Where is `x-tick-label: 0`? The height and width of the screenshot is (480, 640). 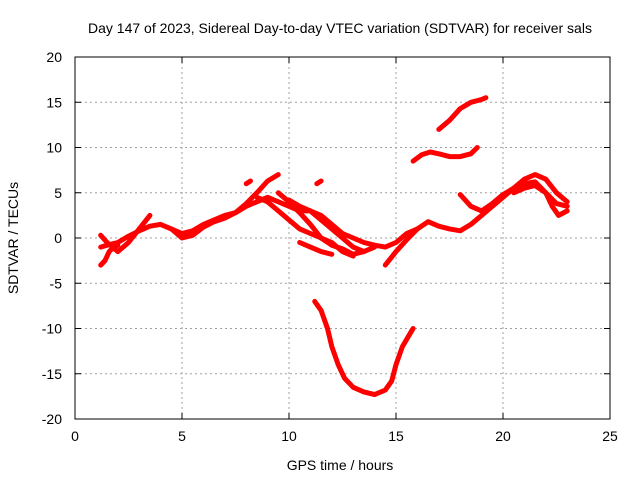 x-tick-label: 0 is located at coordinates (75, 436).